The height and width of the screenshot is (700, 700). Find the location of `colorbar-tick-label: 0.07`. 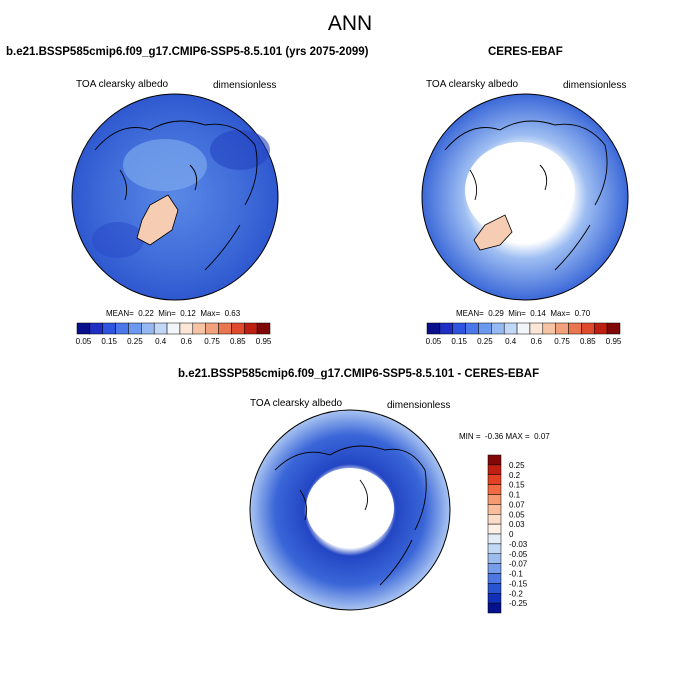

colorbar-tick-label: 0.07 is located at coordinates (517, 504).